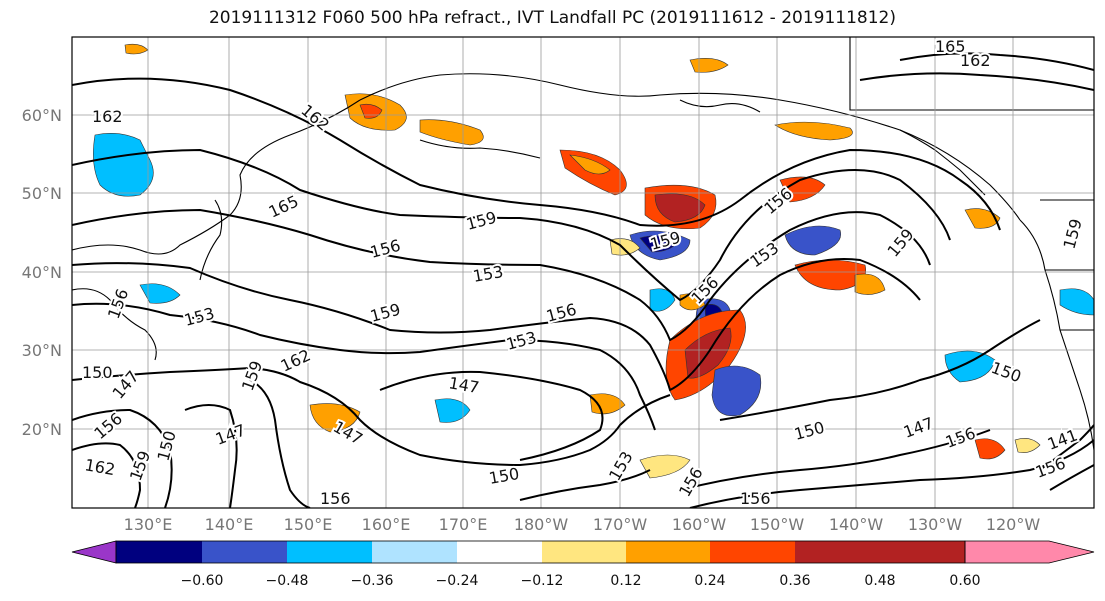  I want to click on colorbar-tick-label: 0.24, so click(709, 581).